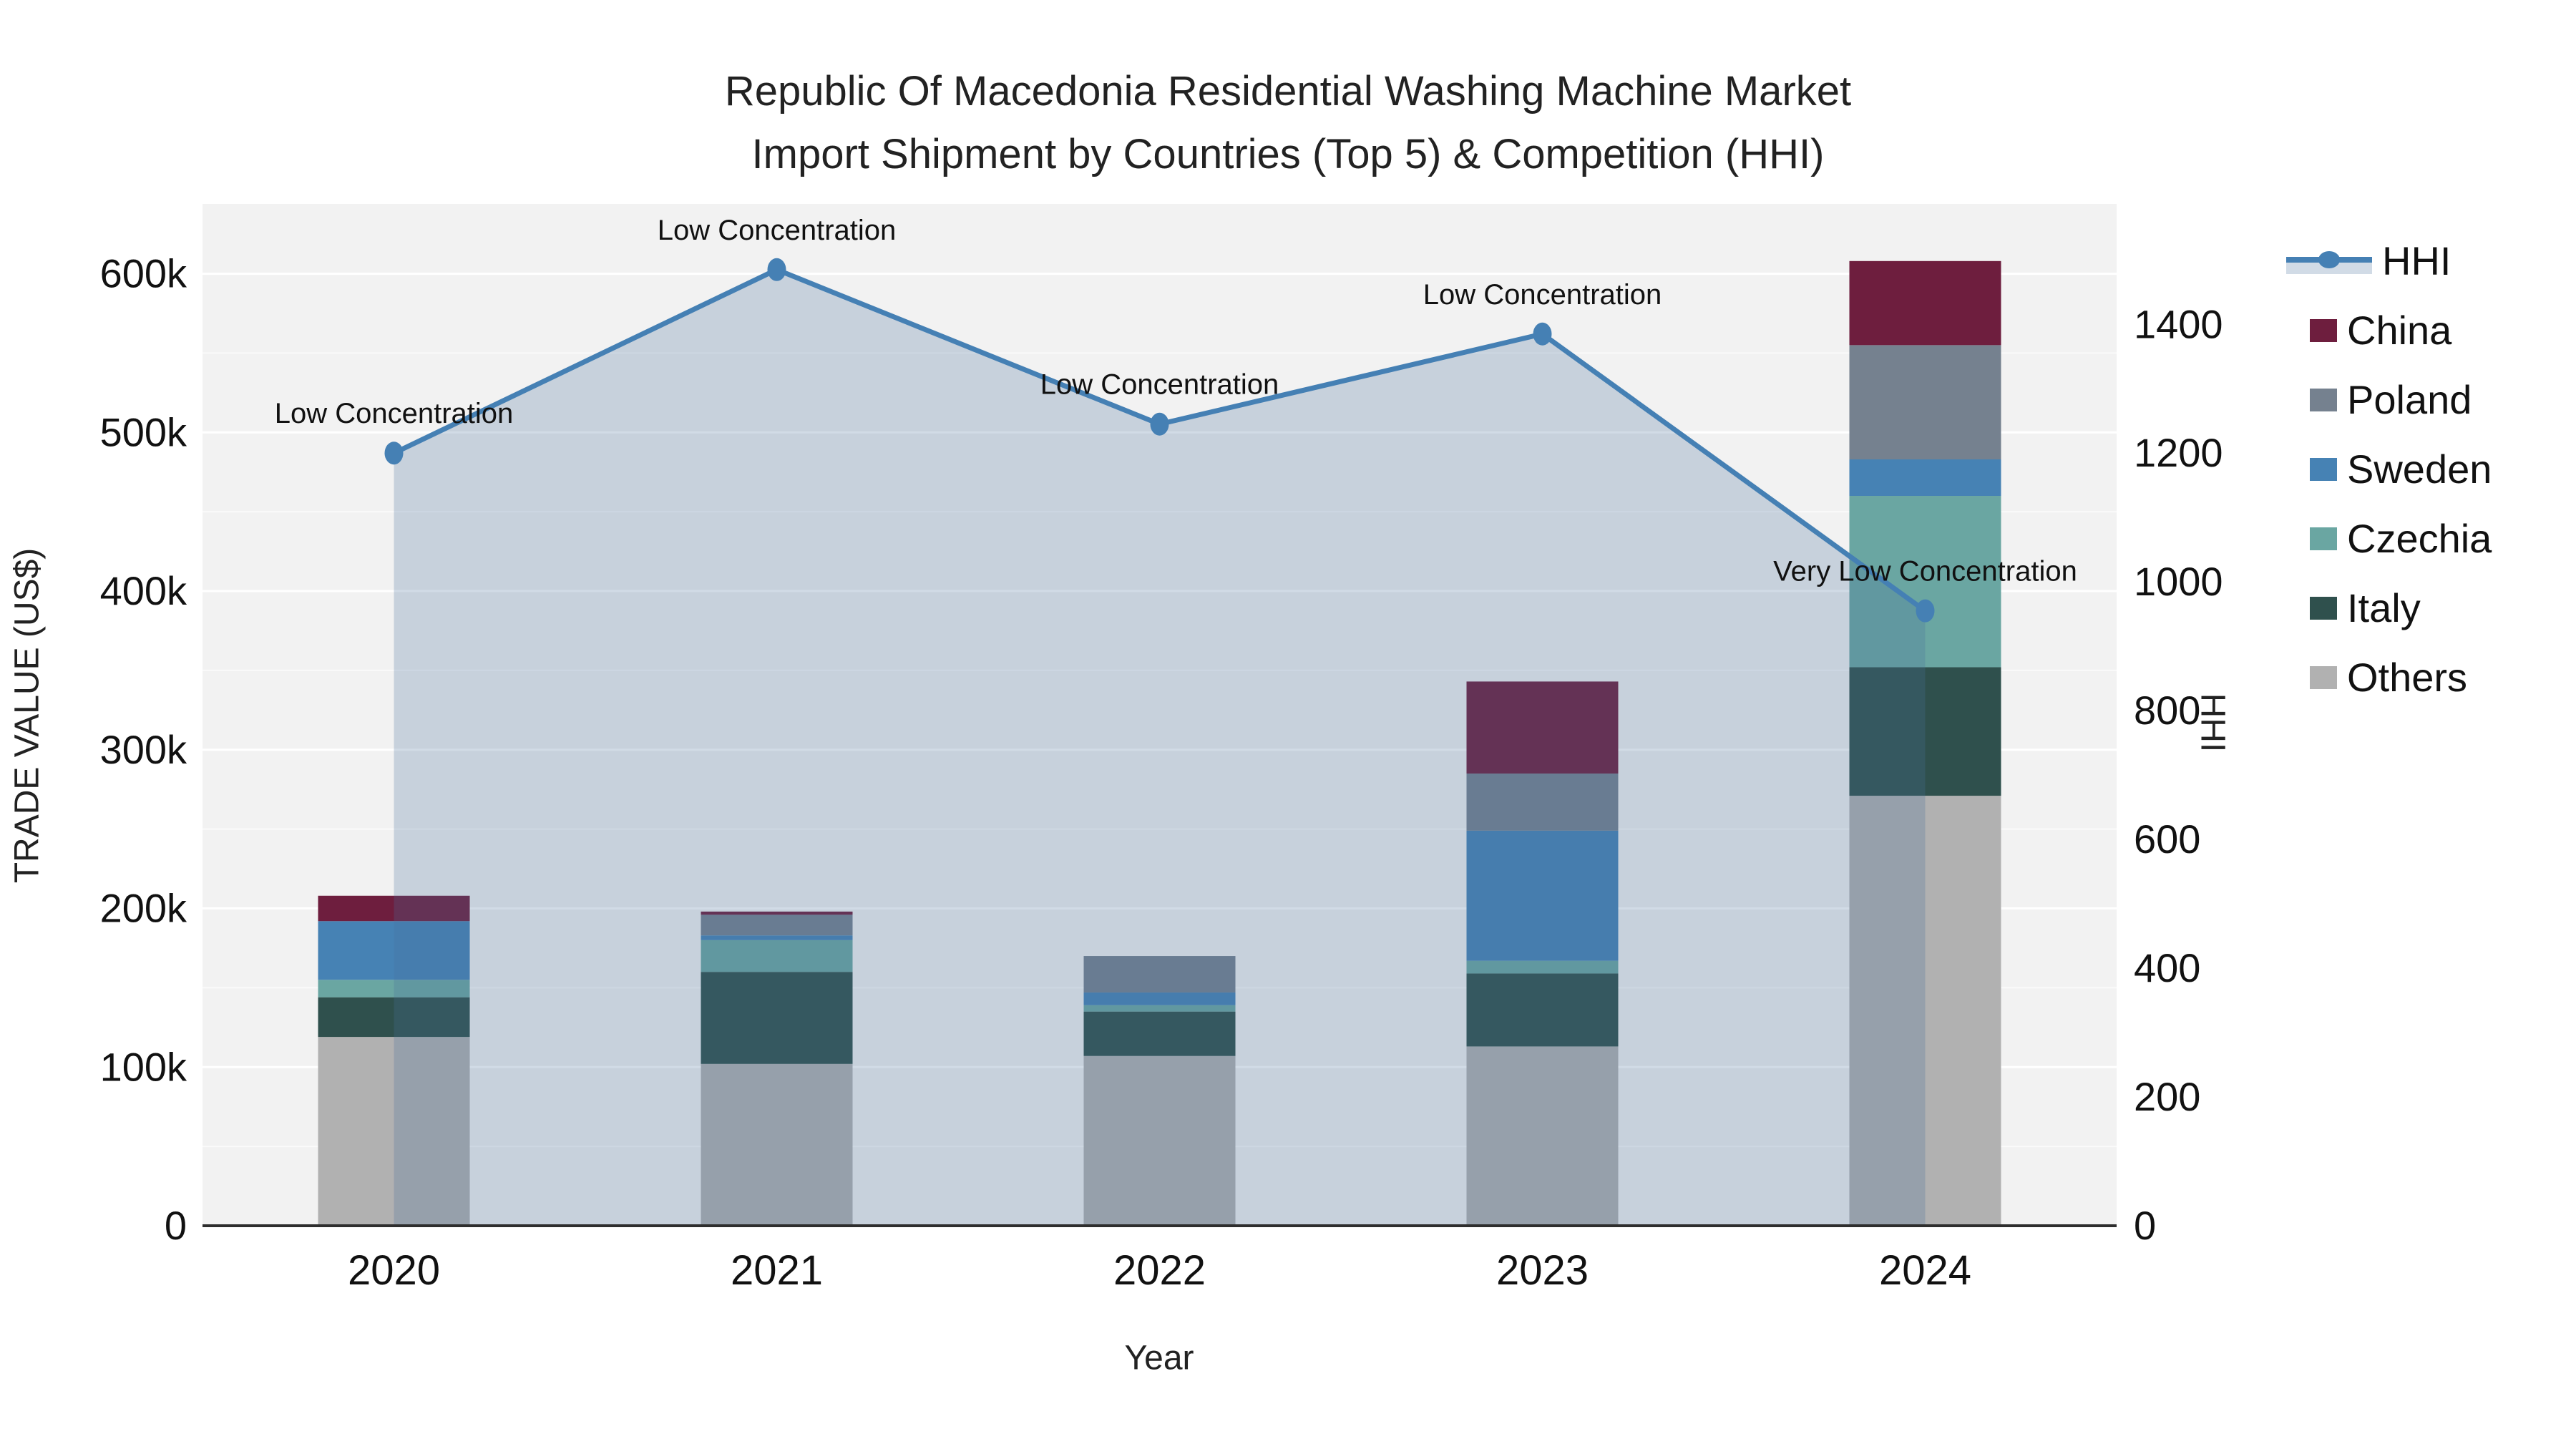  Describe the element at coordinates (2409, 399) in the screenshot. I see `legend-label: Poland` at that location.